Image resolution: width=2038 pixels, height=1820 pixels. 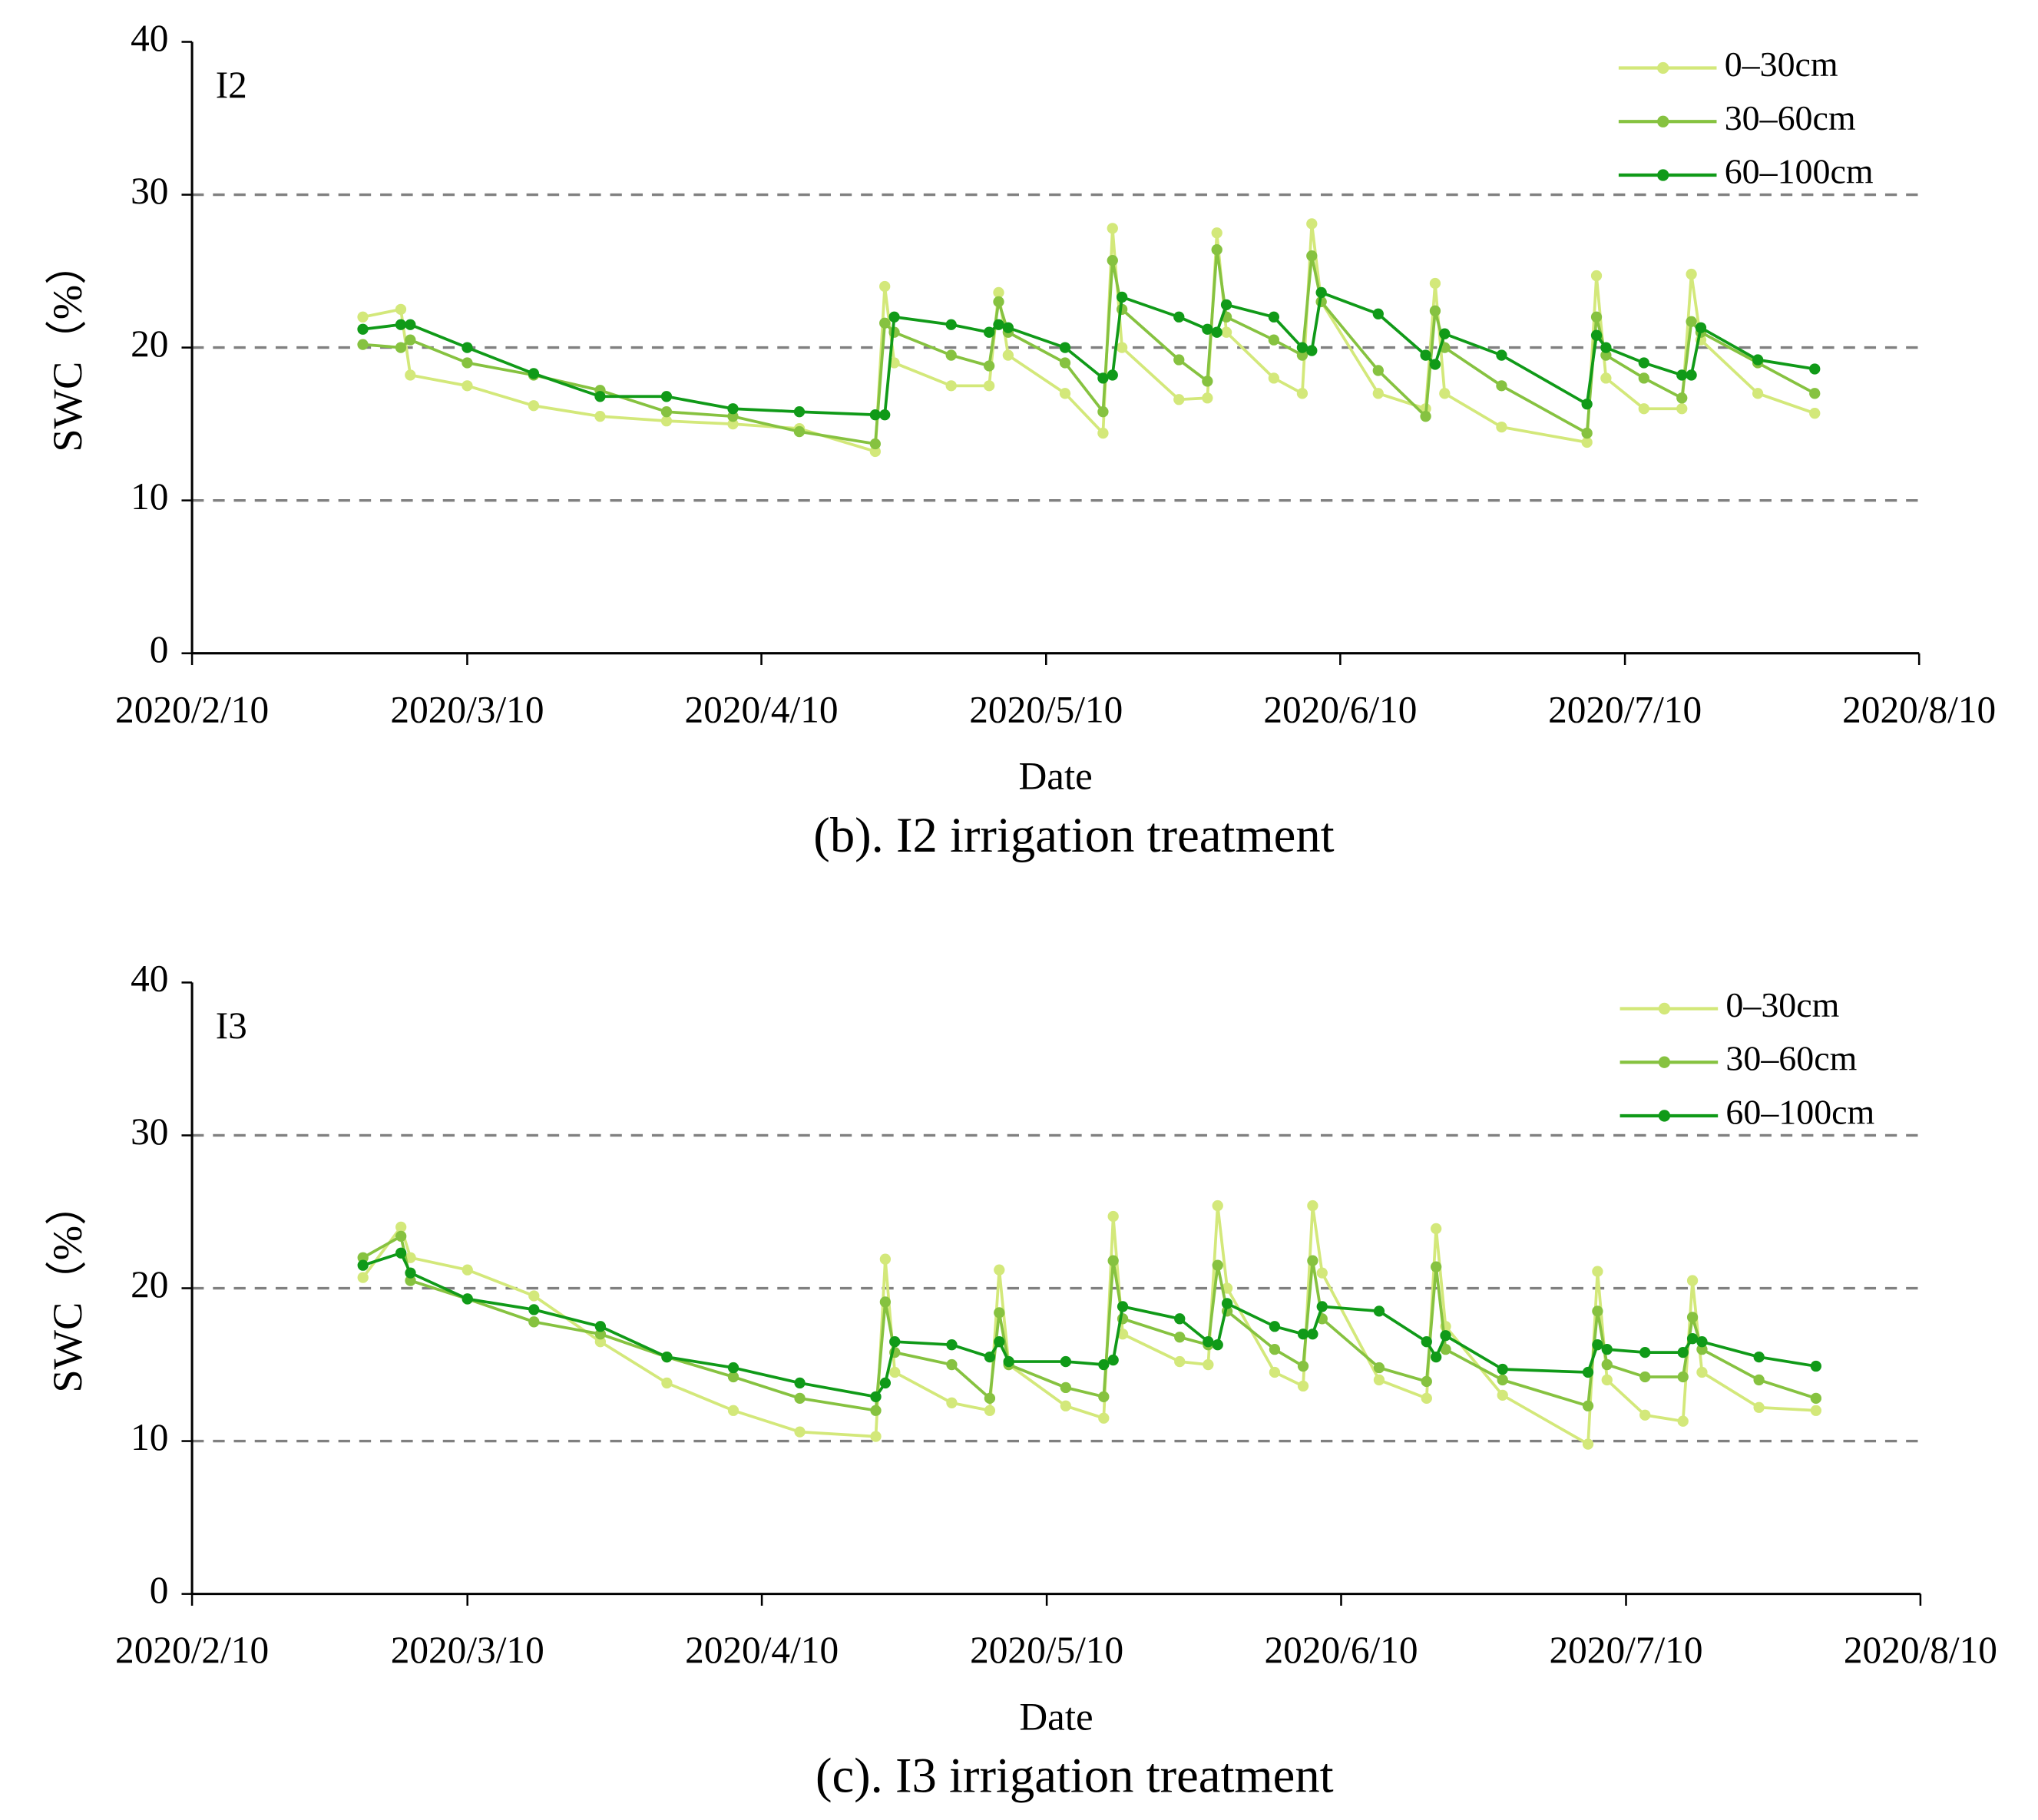 What do you see at coordinates (192, 1650) in the screenshot?
I see `x-tick-label: 2020/2/10` at bounding box center [192, 1650].